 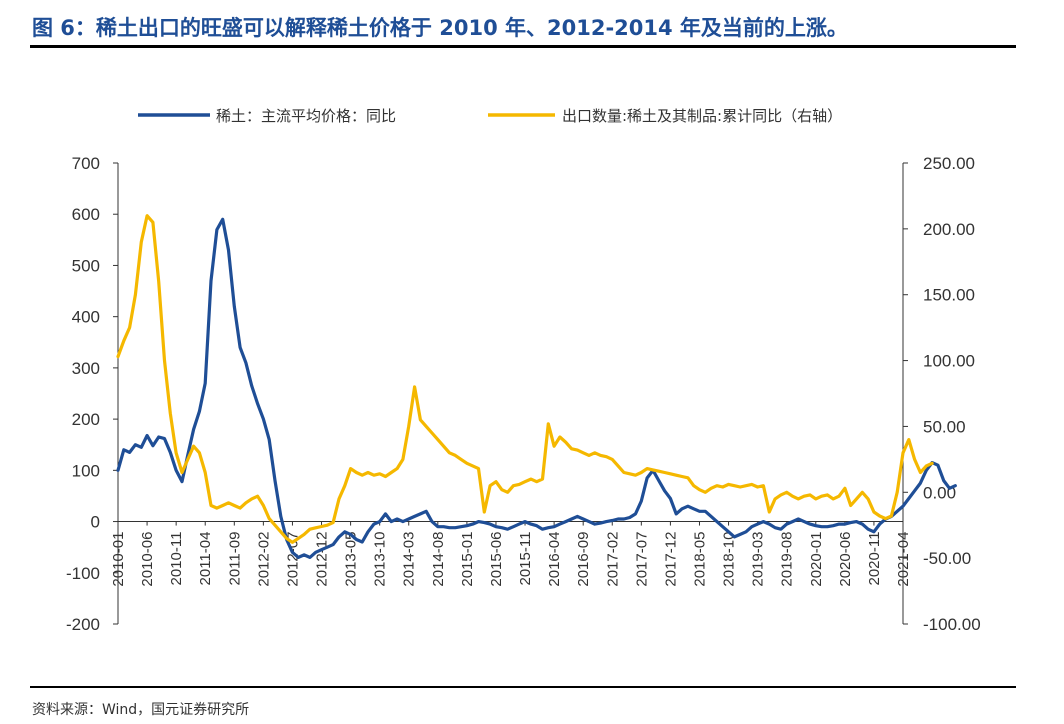 I want to click on top-rule, so click(x=523, y=46).